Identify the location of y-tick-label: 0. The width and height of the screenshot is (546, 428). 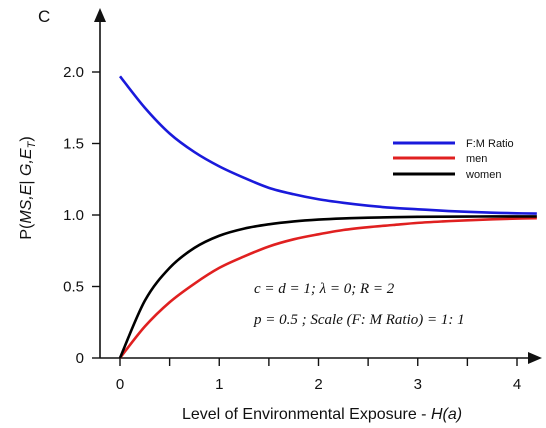
(80, 358).